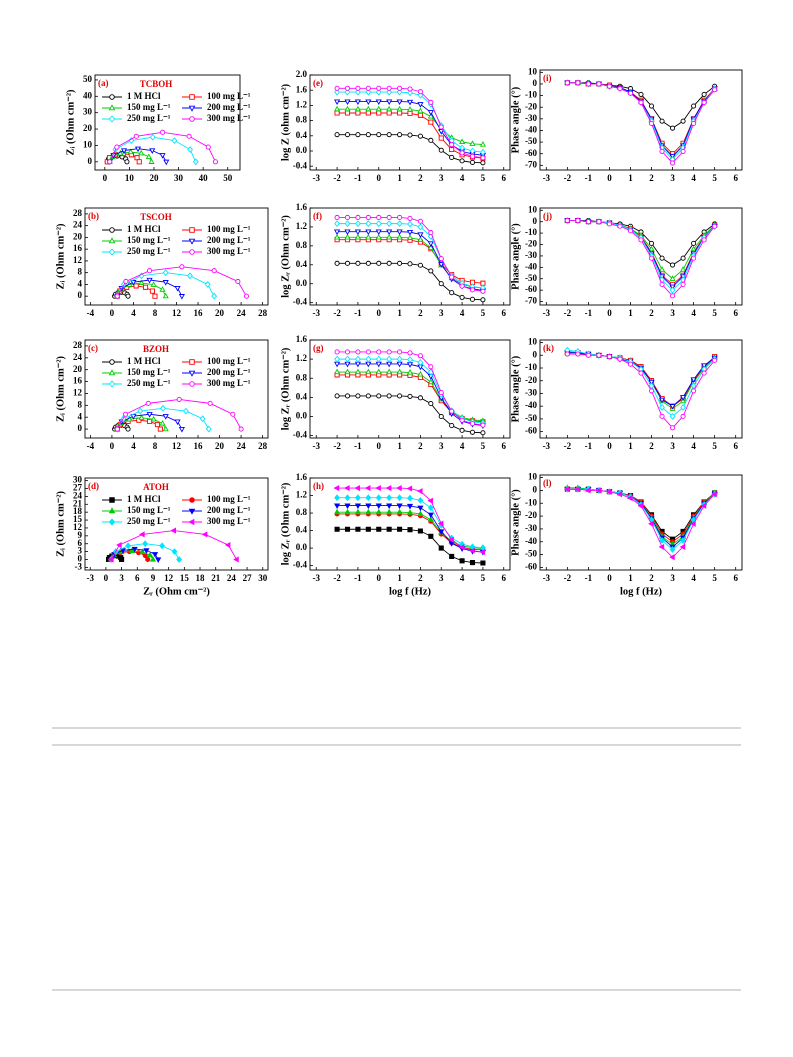  I want to click on x-tick-label: 1, so click(630, 446).